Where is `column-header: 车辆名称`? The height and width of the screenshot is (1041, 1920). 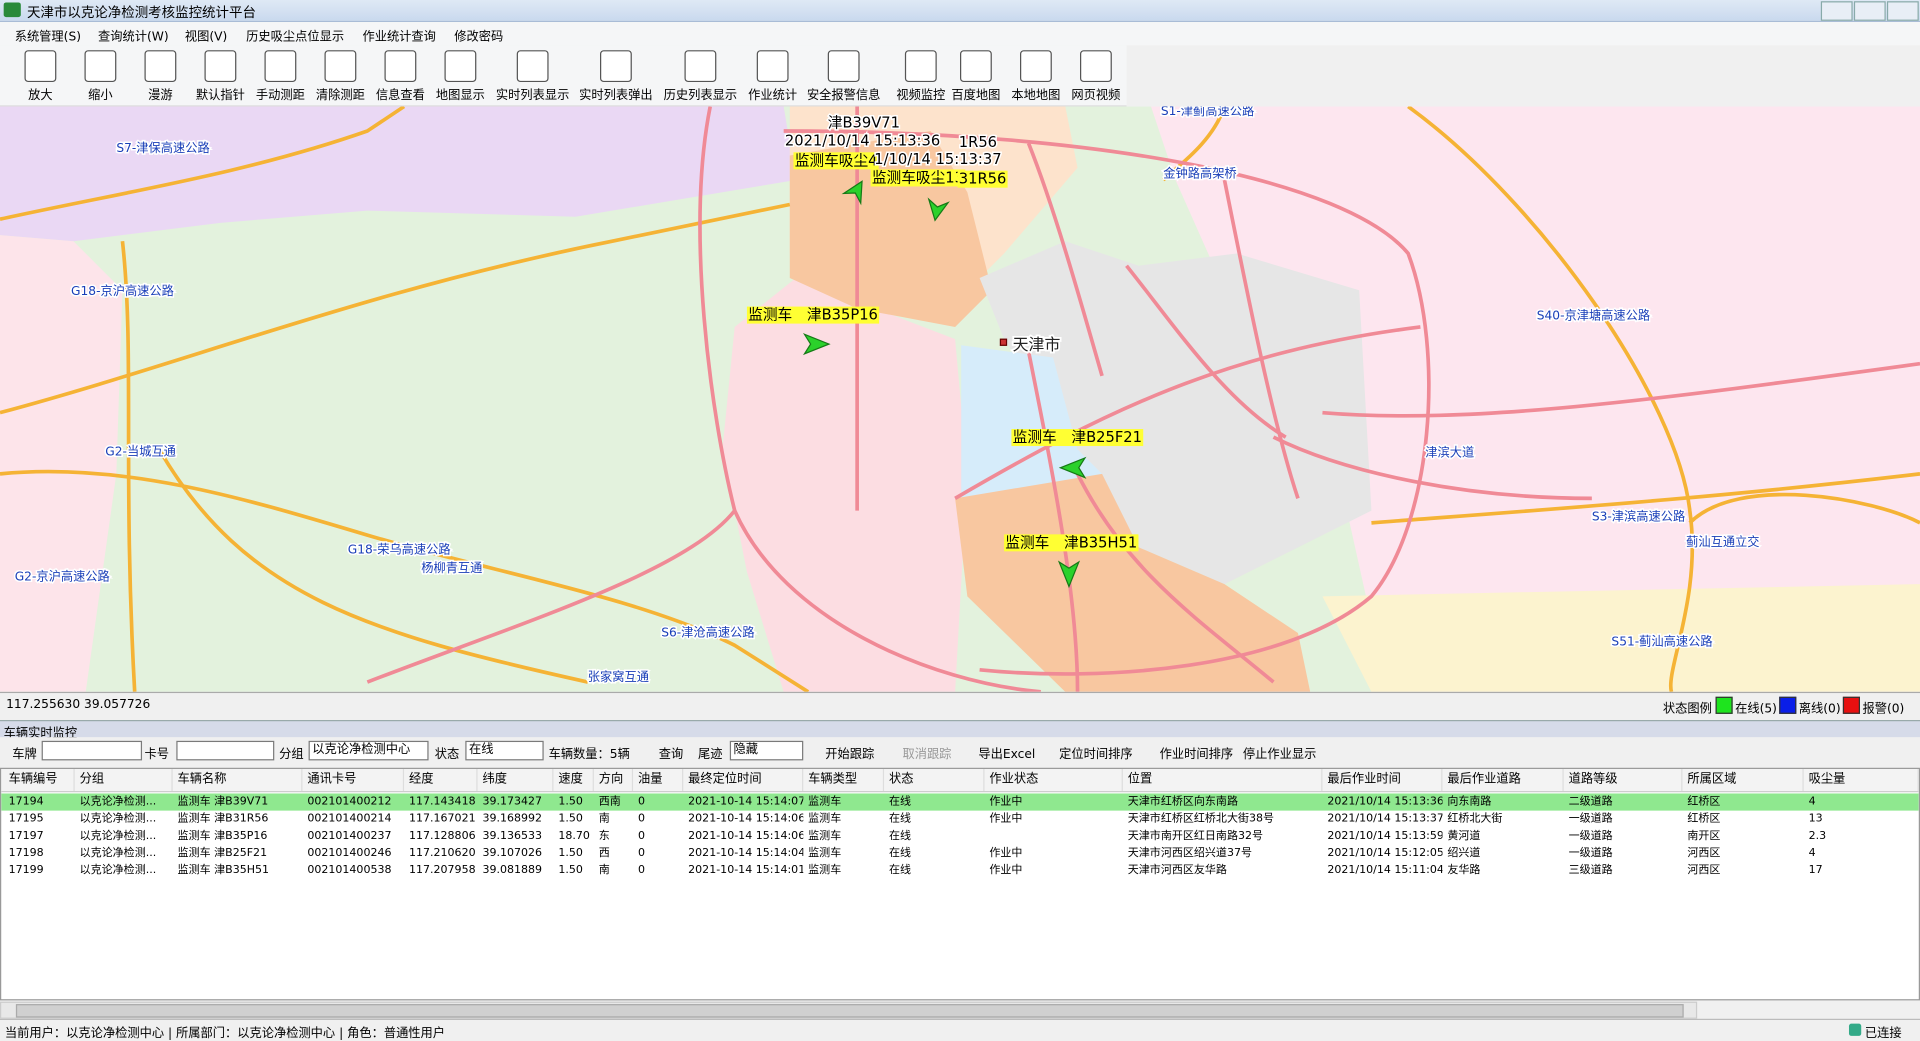
column-header: 车辆名称 is located at coordinates (238, 780).